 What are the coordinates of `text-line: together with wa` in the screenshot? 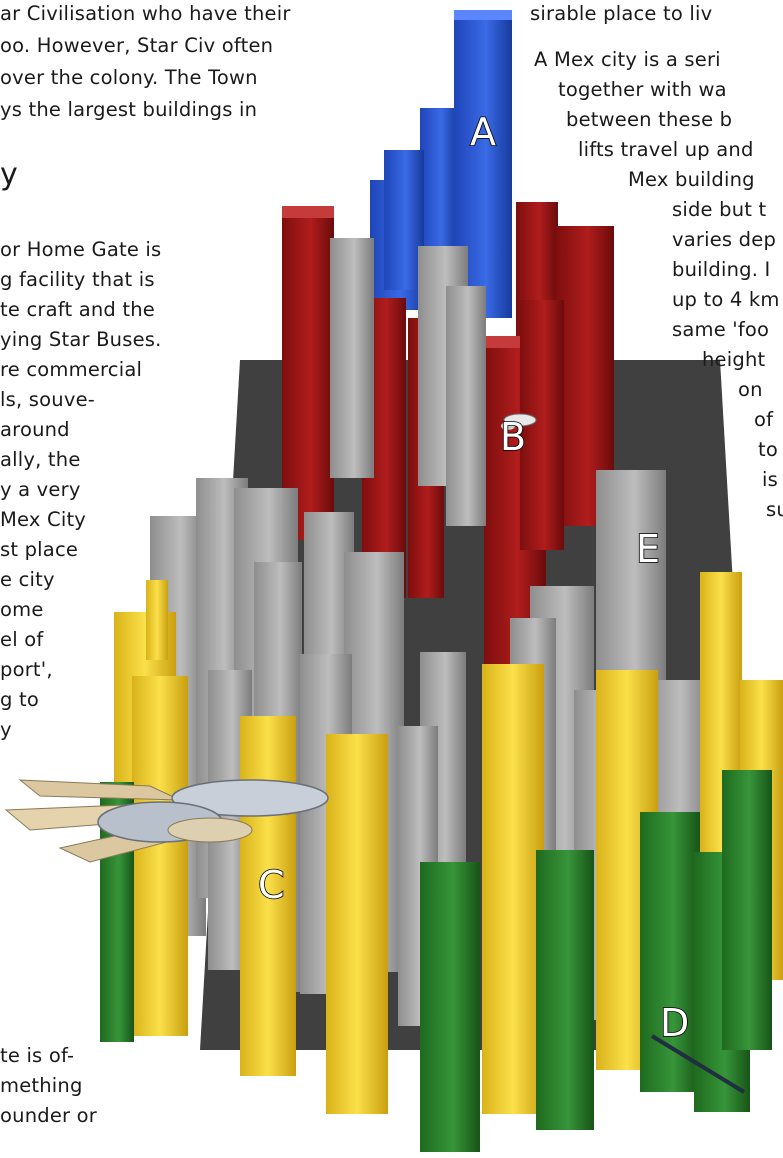 It's located at (642, 89).